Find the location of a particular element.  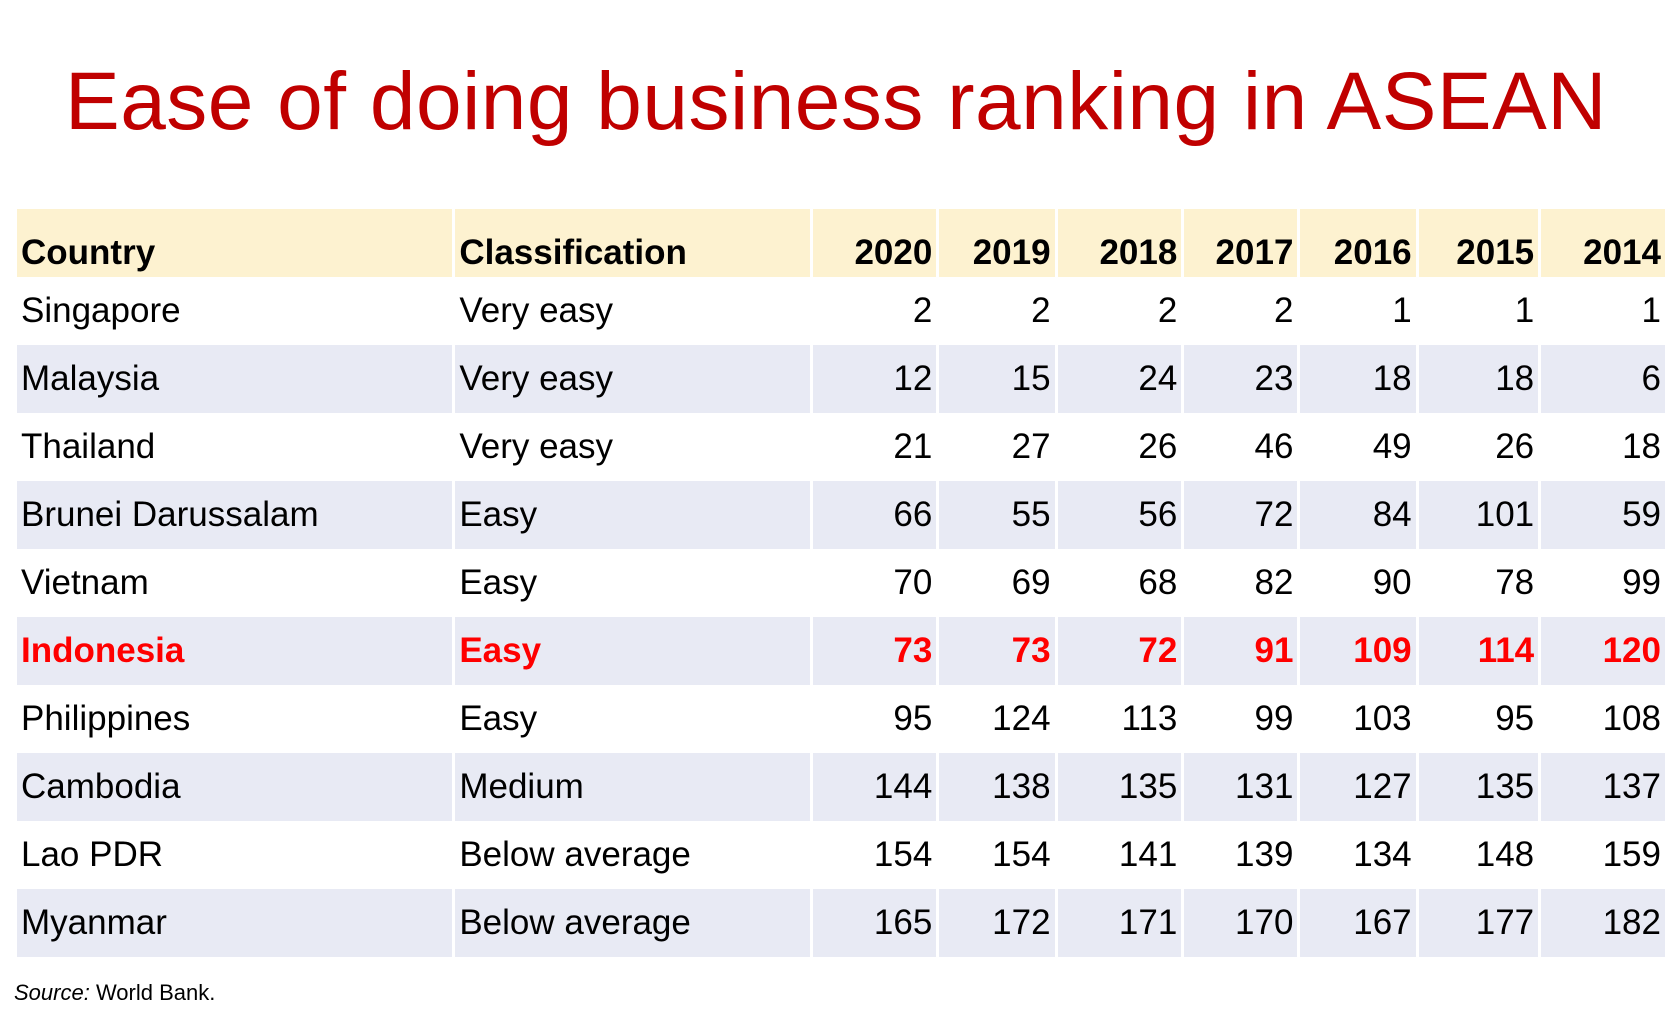

rank-cell: 134 is located at coordinates (1382, 854).